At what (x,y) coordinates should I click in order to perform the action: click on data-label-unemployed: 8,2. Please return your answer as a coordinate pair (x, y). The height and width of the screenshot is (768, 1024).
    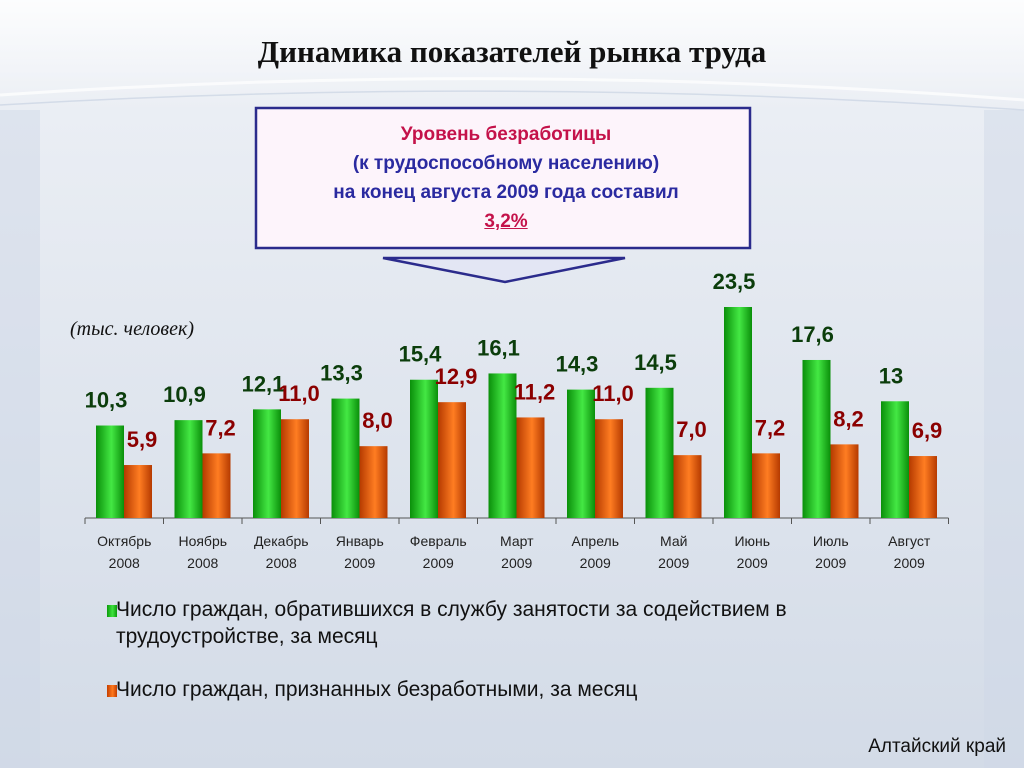
    Looking at the image, I should click on (848, 418).